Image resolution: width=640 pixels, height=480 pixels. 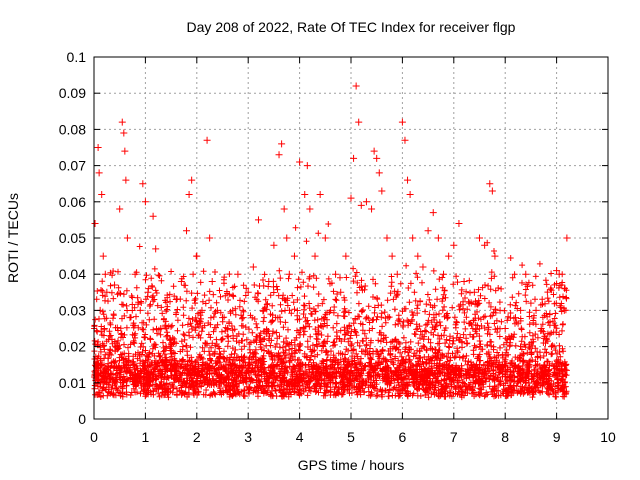 I want to click on x-tick-label: 8, so click(x=505, y=437).